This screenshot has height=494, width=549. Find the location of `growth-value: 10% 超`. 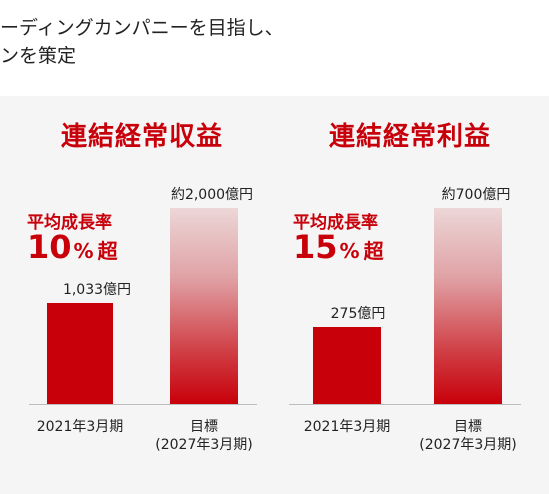

growth-value: 10% 超 is located at coordinates (72, 247).